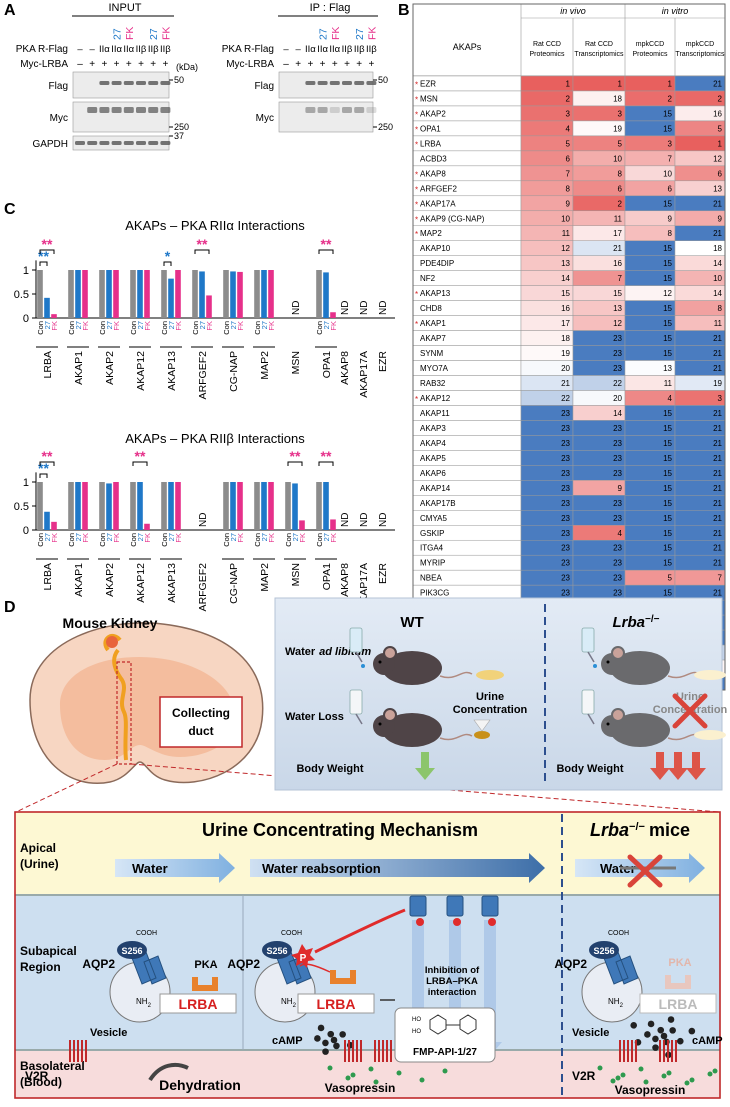 The height and width of the screenshot is (1107, 730). What do you see at coordinates (291, 933) in the screenshot?
I see `cooh-label: COOH` at bounding box center [291, 933].